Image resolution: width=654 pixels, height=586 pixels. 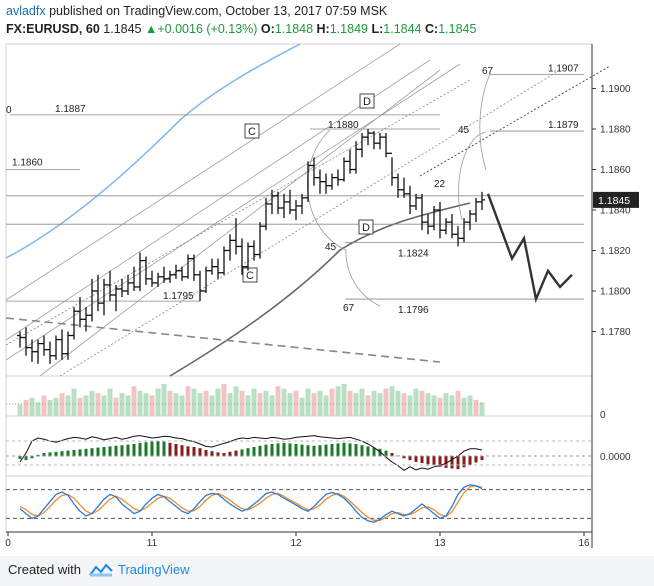 What do you see at coordinates (402, 29) in the screenshot?
I see `low-value: 1.1844` at bounding box center [402, 29].